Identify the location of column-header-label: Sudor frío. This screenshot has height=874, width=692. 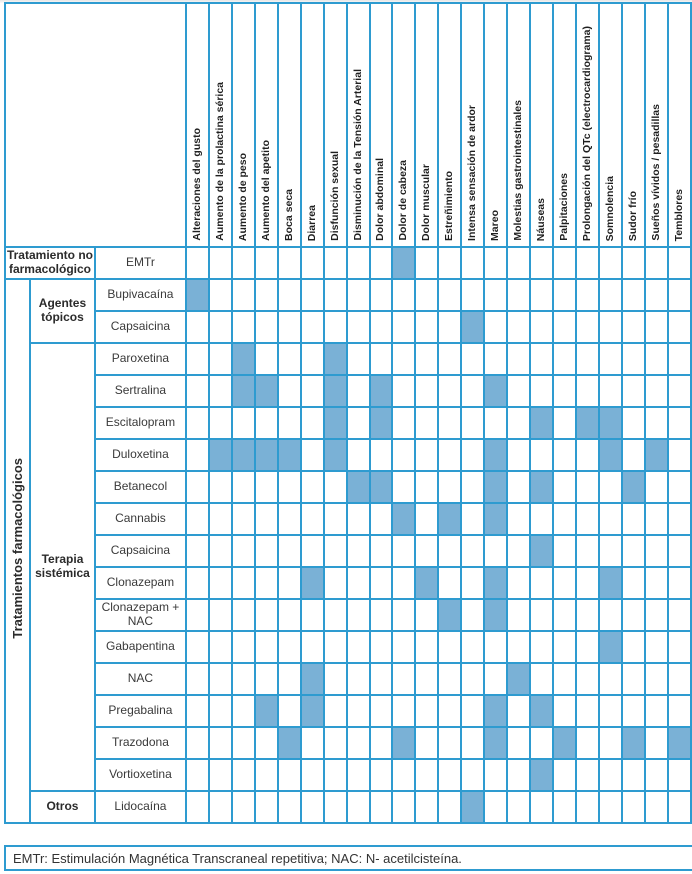
(632, 215).